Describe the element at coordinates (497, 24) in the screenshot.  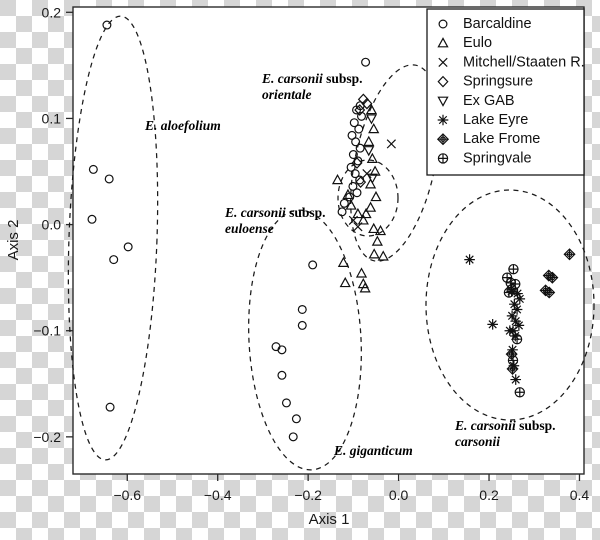
I see `legend-label: Barcaldine` at that location.